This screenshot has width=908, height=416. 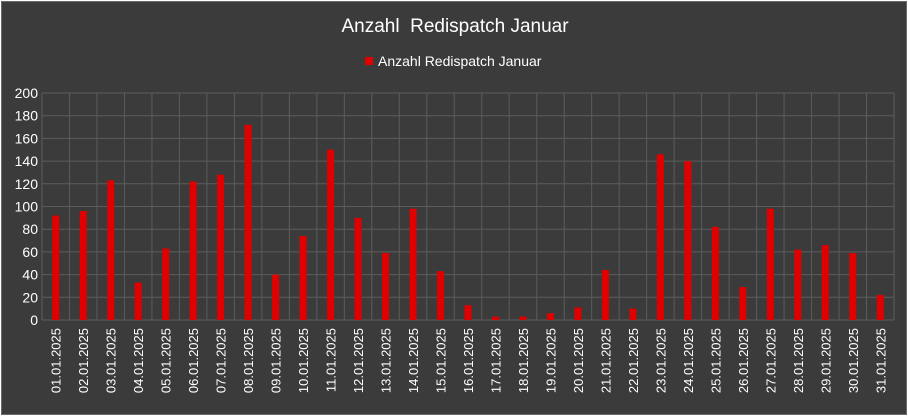 I want to click on x-tick-label: 16.01.2025, so click(x=468, y=360).